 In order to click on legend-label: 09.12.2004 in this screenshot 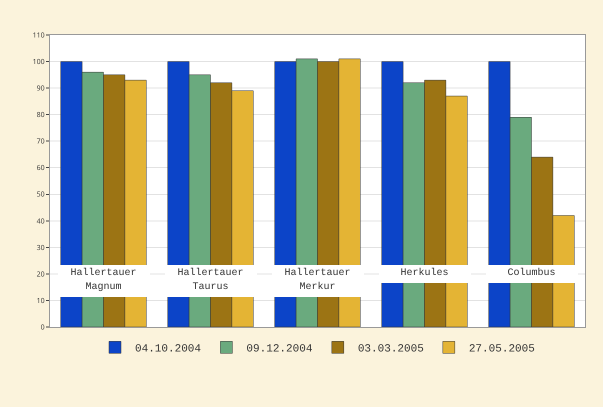, I will do `click(279, 350)`.